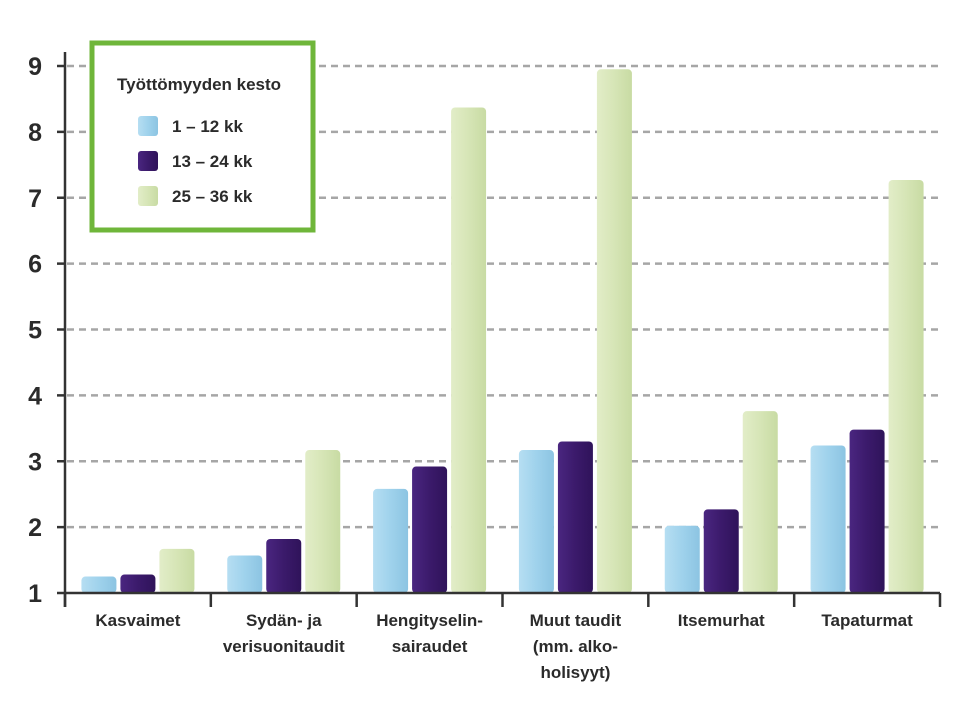 The width and height of the screenshot is (960, 720). Describe the element at coordinates (35, 528) in the screenshot. I see `y-tick-label: 2` at that location.